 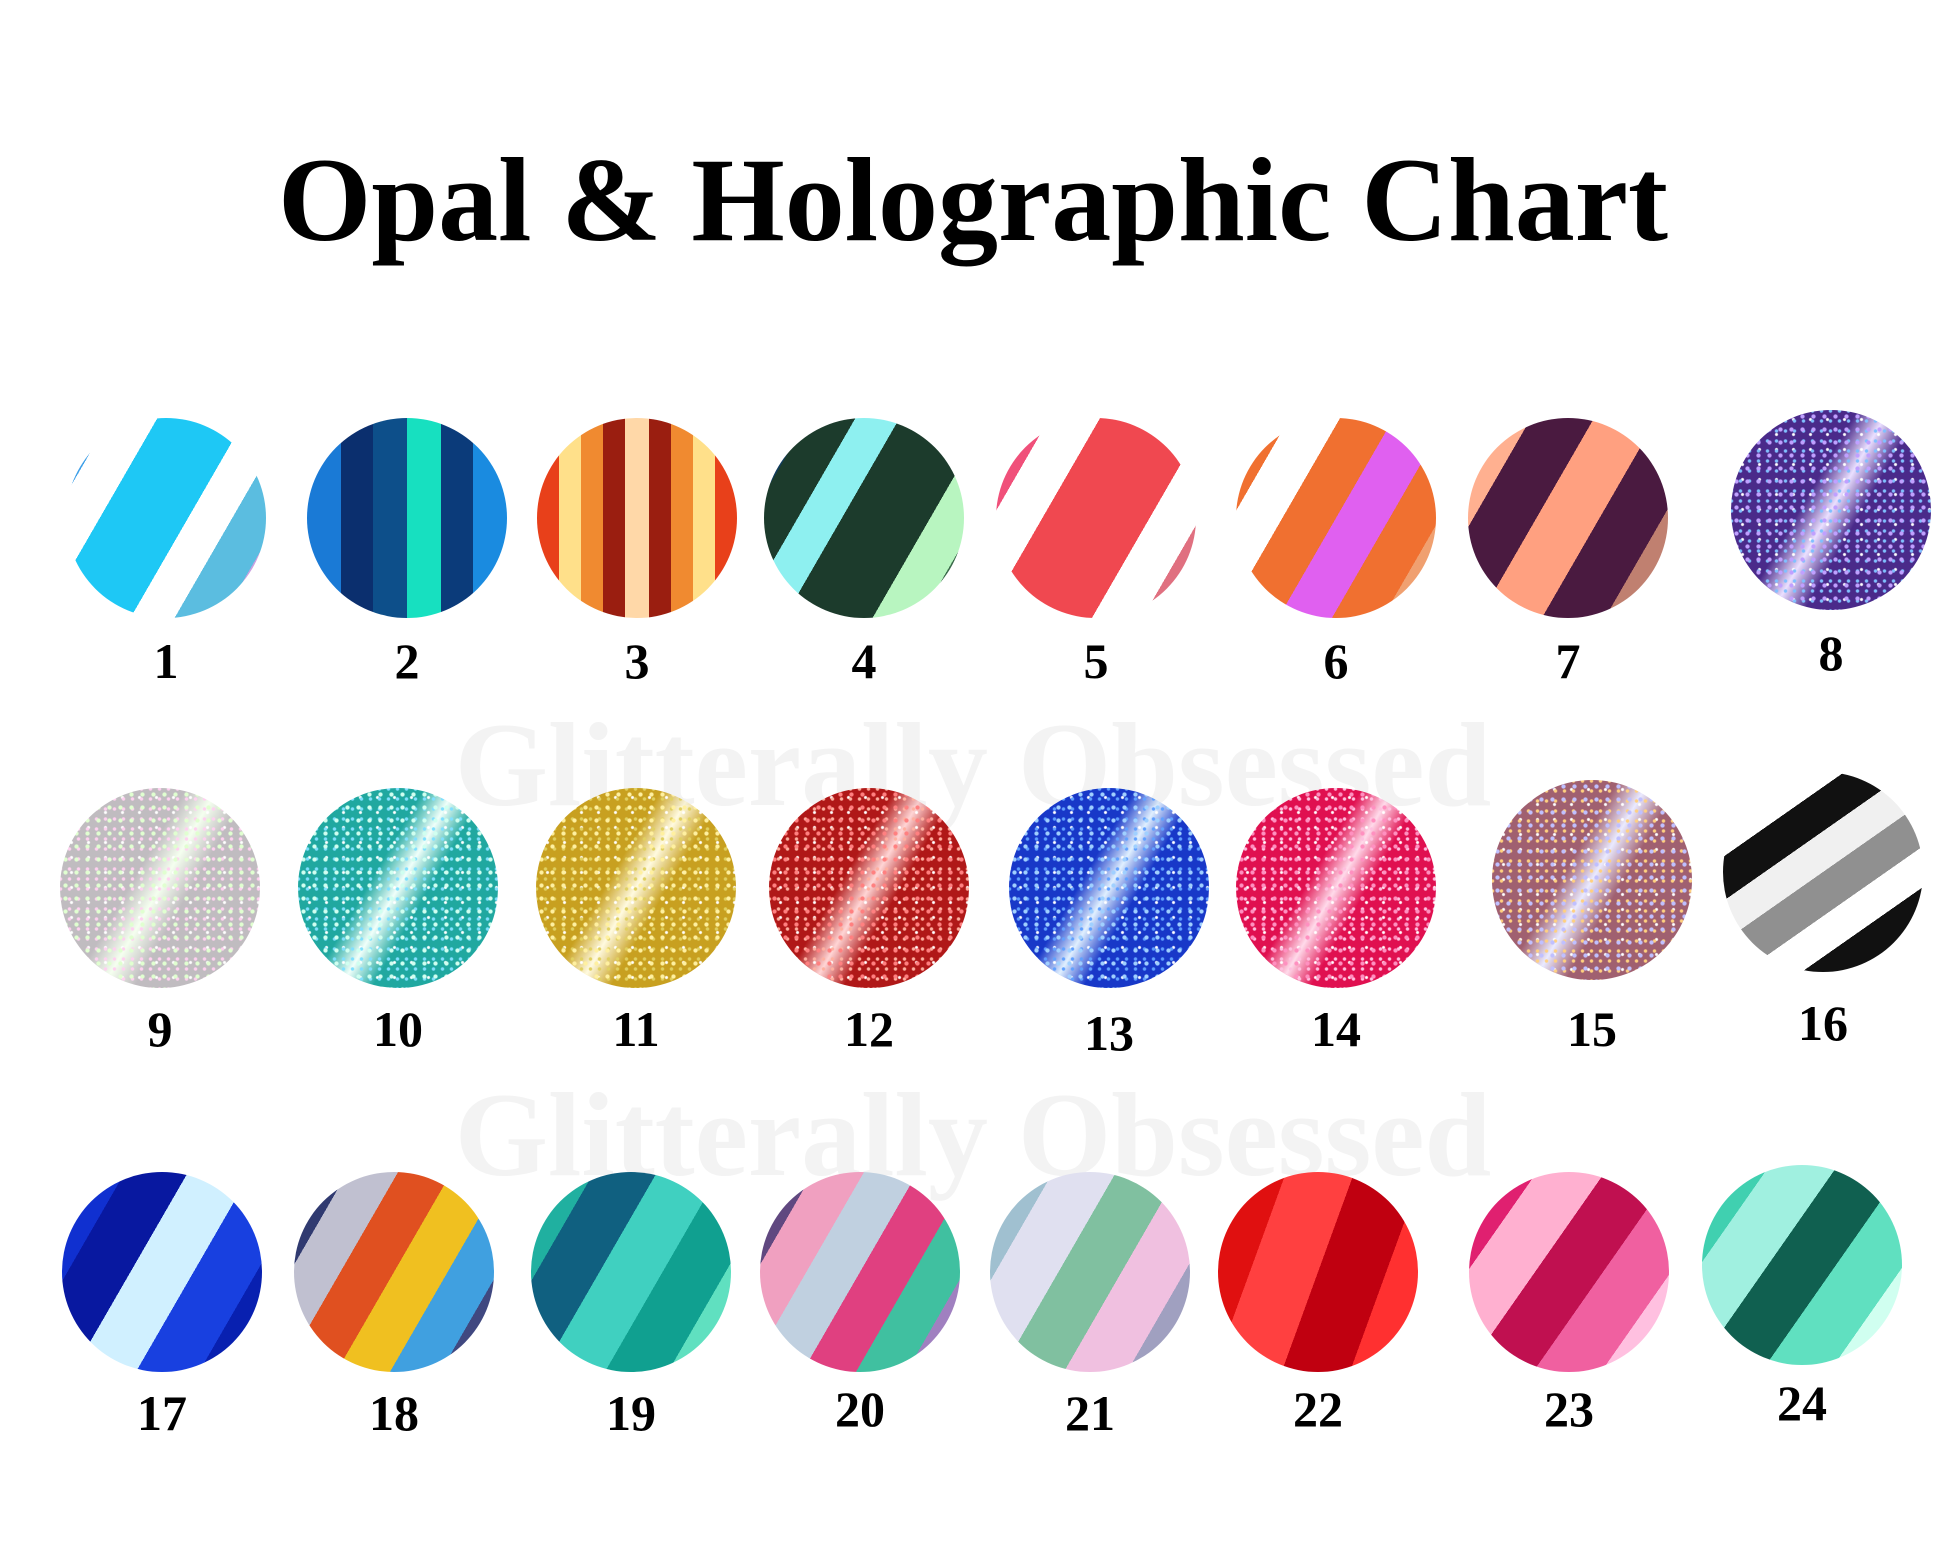 What do you see at coordinates (1823, 1023) in the screenshot?
I see `swatch-number: 16` at bounding box center [1823, 1023].